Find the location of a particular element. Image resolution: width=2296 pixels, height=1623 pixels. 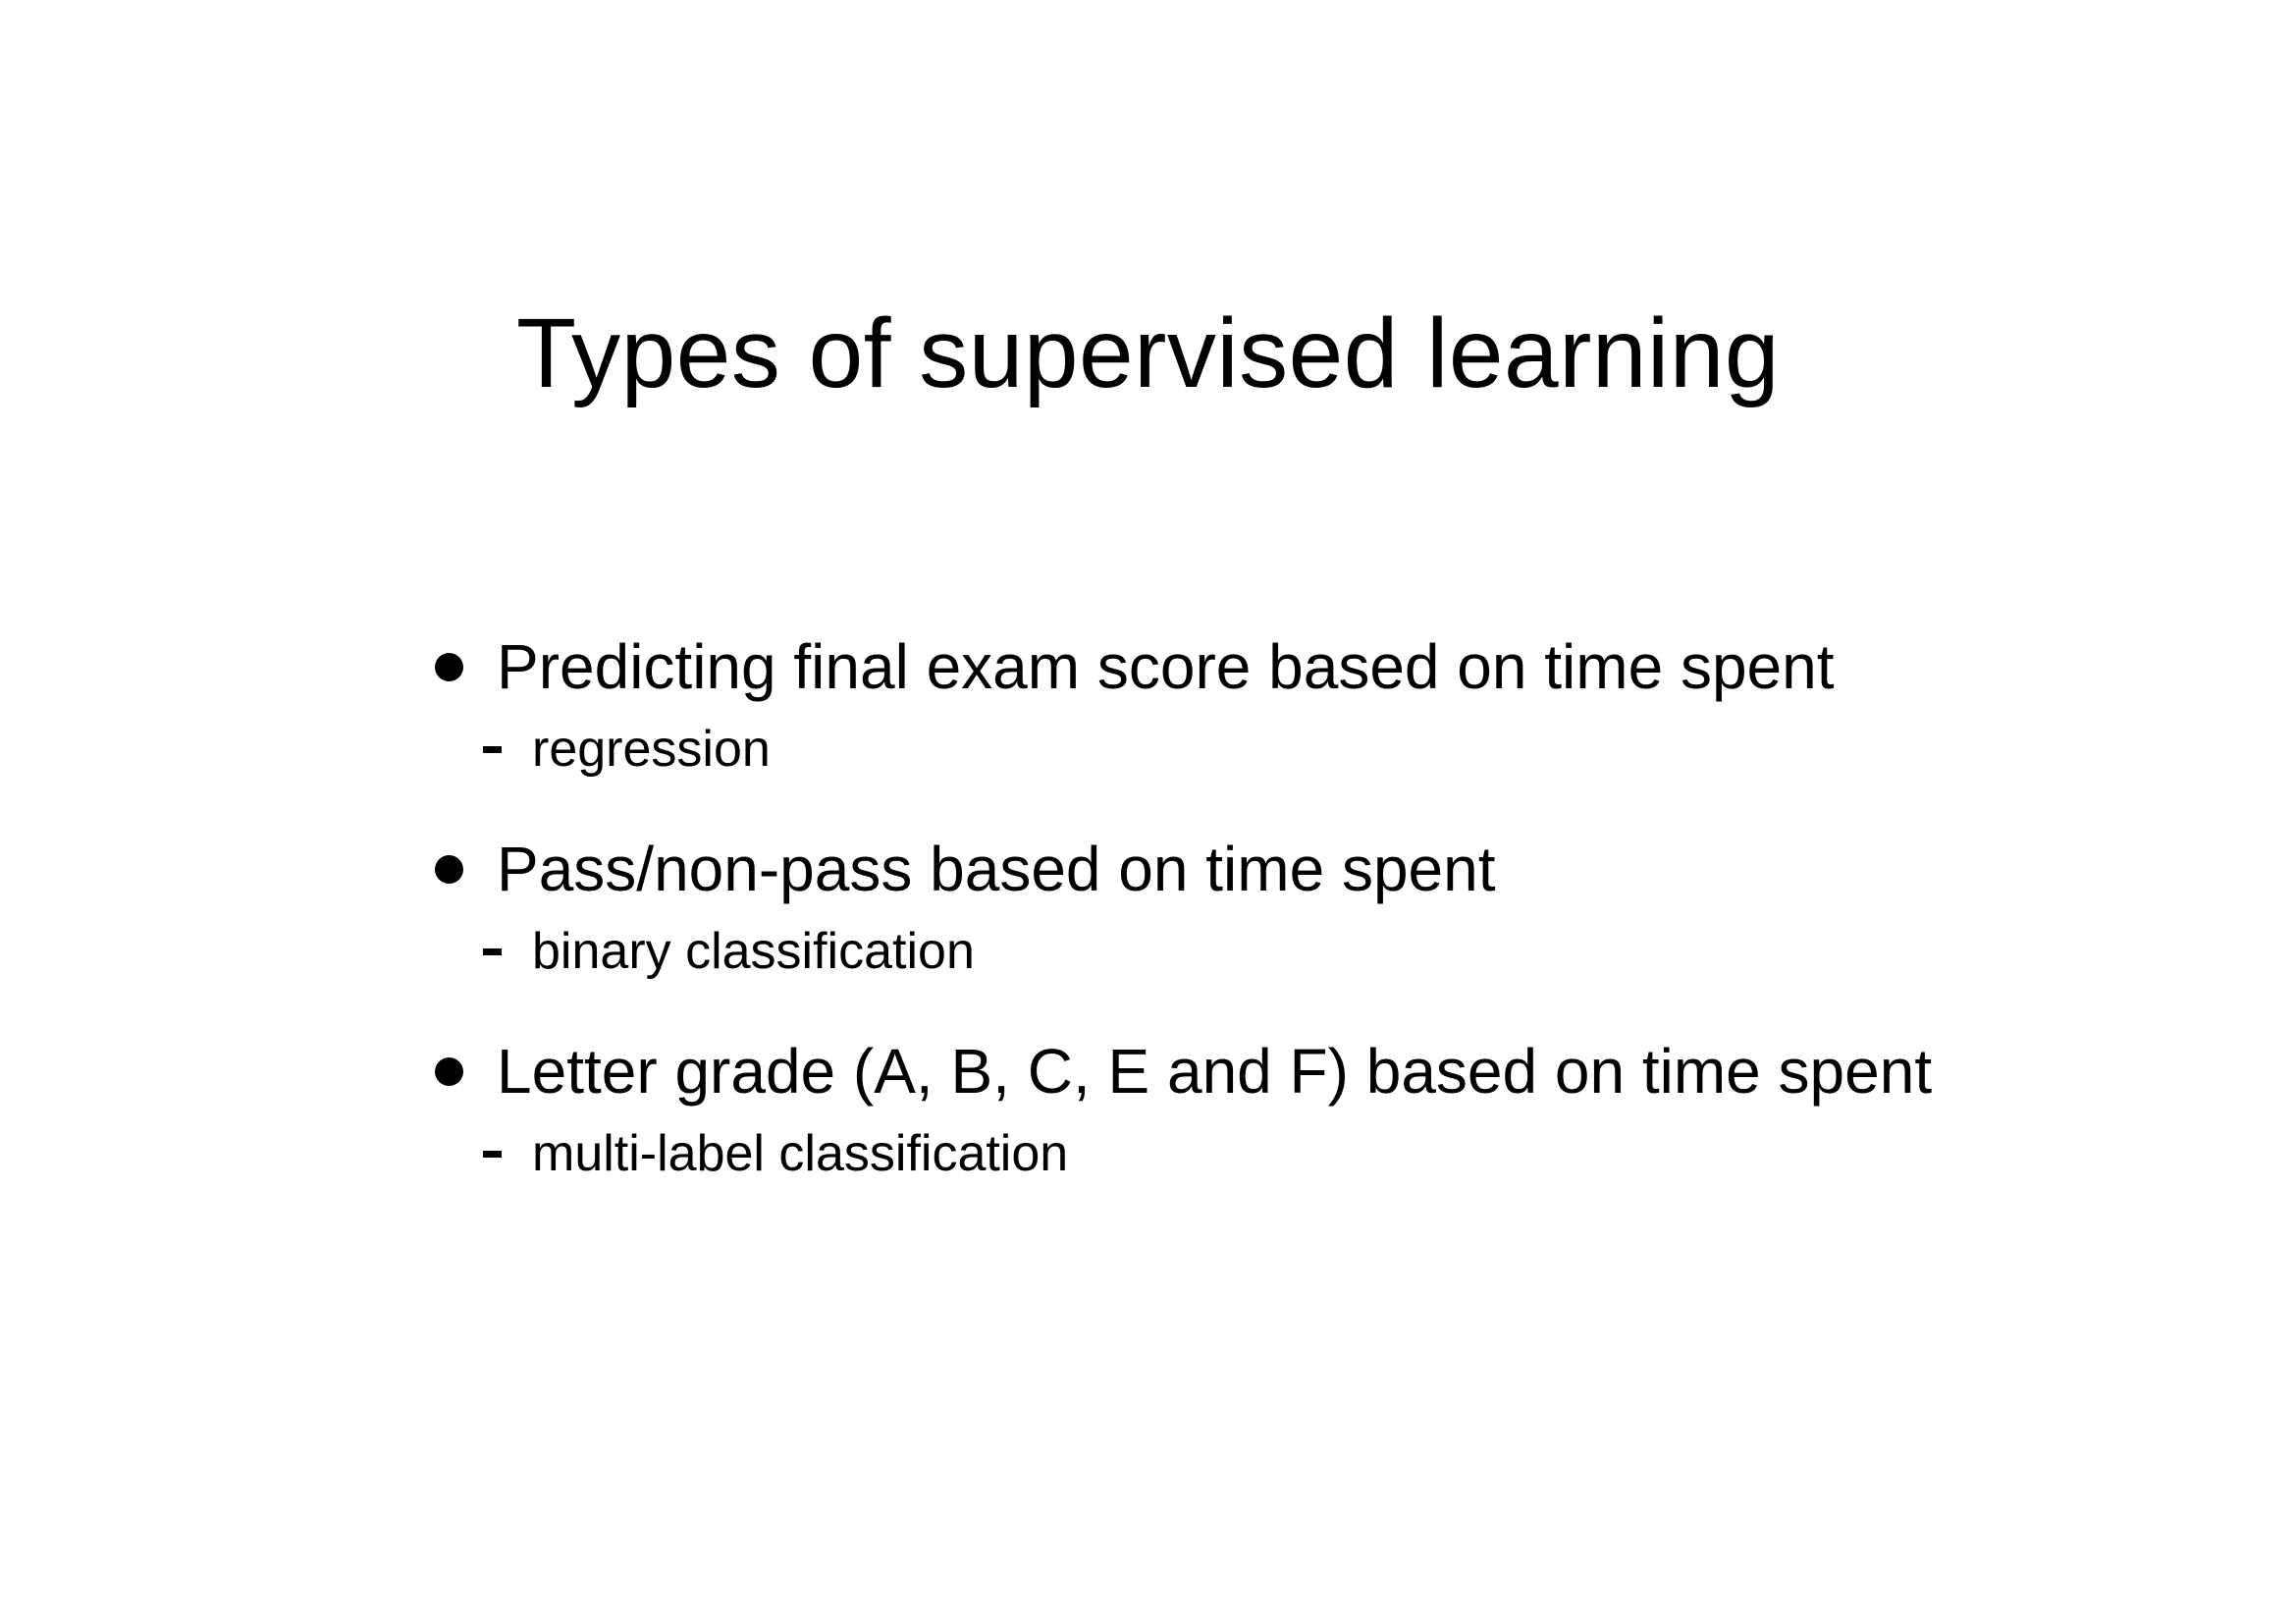

sub-bullet-text: multi-label classification is located at coordinates (800, 1153).